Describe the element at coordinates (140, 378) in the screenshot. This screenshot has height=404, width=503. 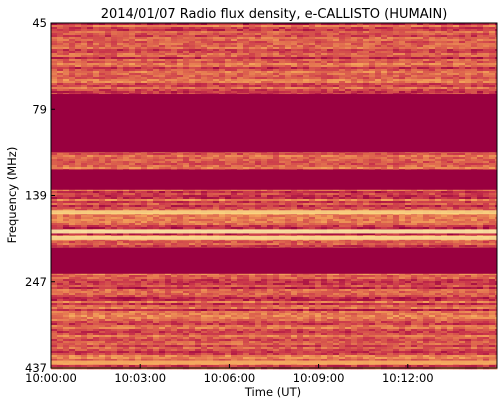
I see `x-tick-label: 10:03:00` at that location.